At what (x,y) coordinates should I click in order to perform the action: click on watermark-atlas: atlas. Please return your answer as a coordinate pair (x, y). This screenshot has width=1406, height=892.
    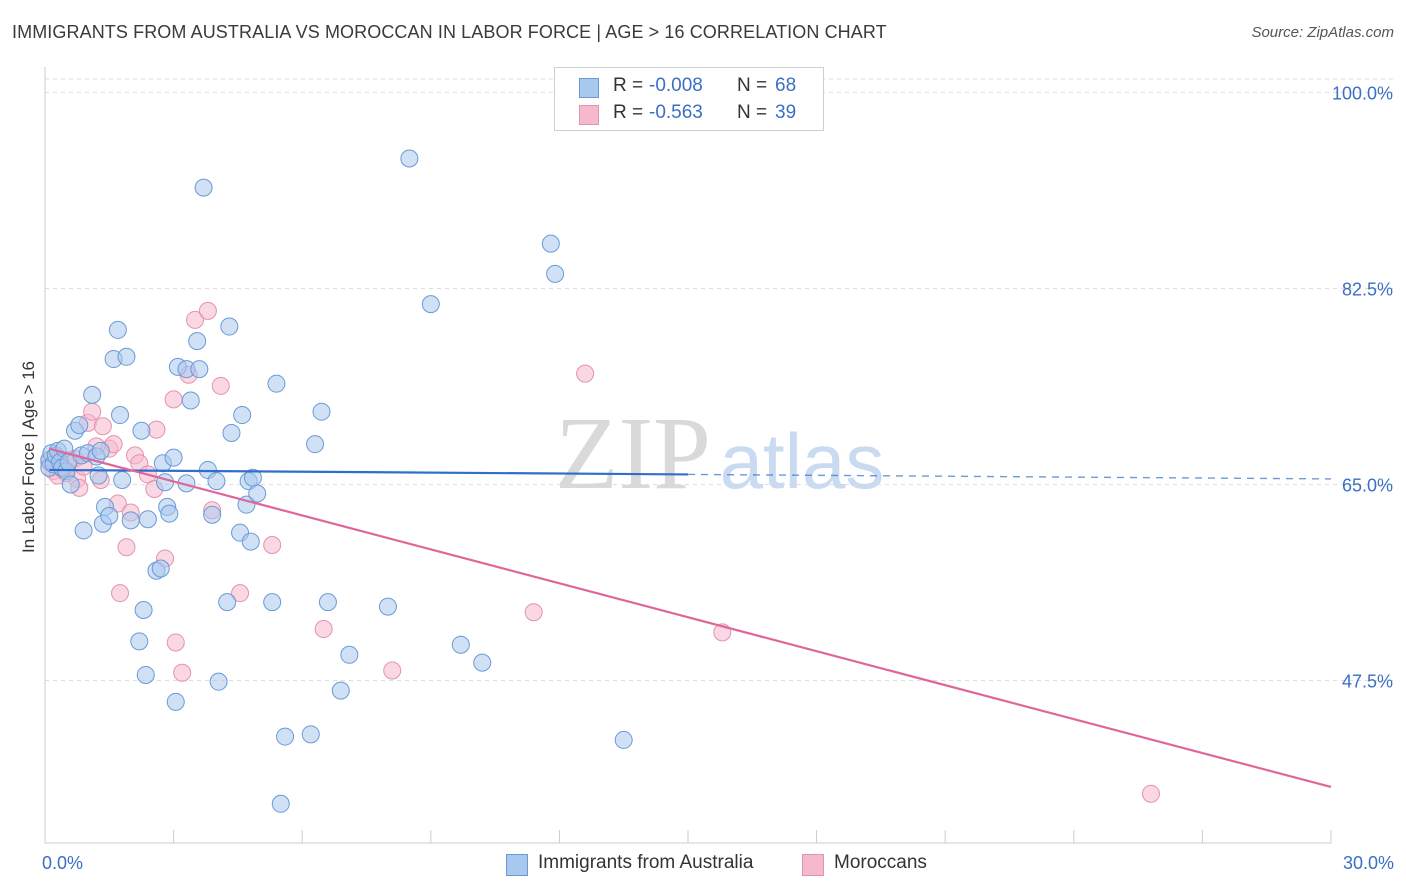
    Looking at the image, I should click on (802, 461).